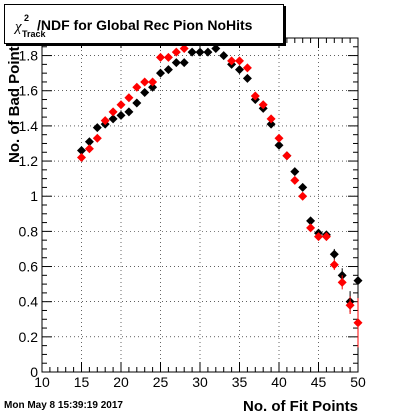 The height and width of the screenshot is (414, 400). I want to click on y-tick-label: 0.2, so click(29, 337).